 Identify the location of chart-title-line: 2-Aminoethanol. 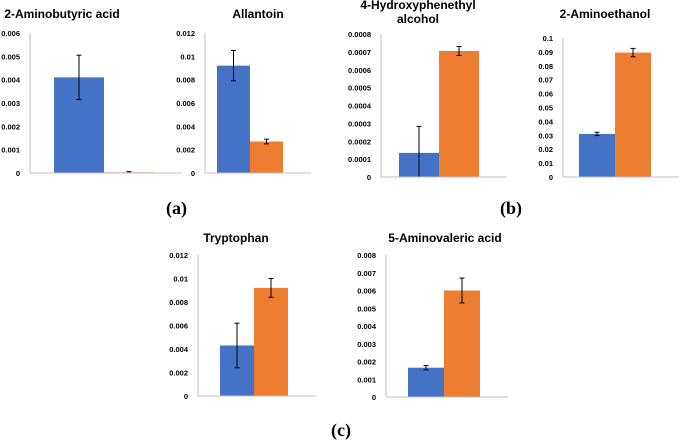
(605, 14).